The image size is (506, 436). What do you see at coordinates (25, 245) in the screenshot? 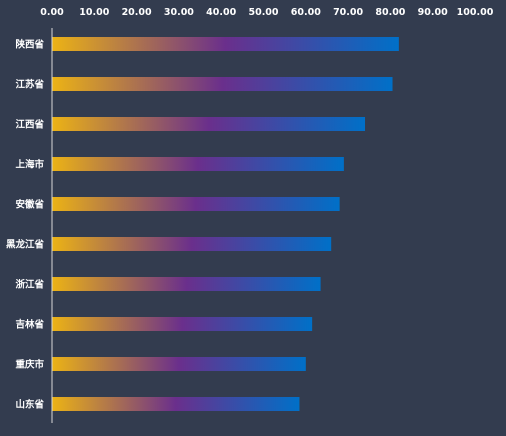
I see `category-label: 黑龙江省` at bounding box center [25, 245].